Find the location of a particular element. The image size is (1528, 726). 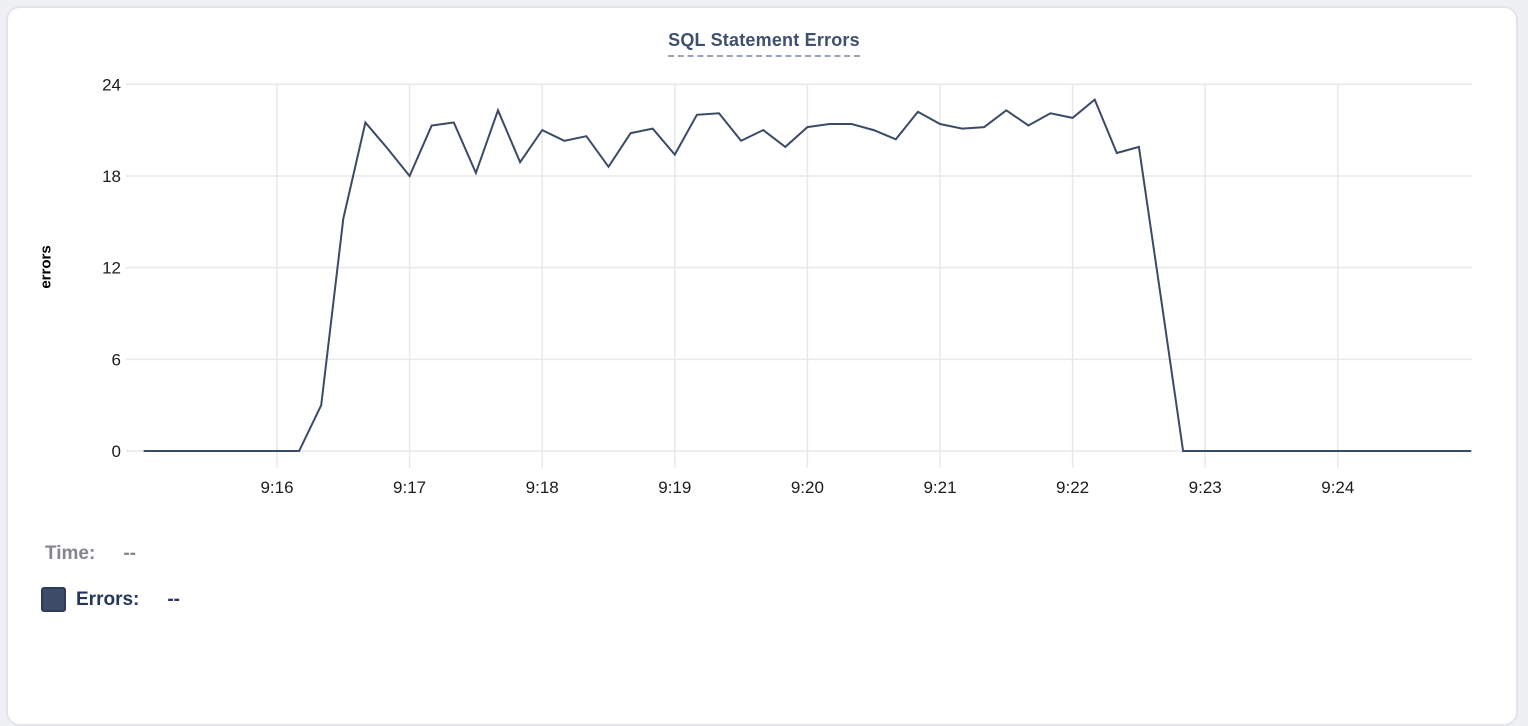

x-tick-label: 9:16 is located at coordinates (276, 487).